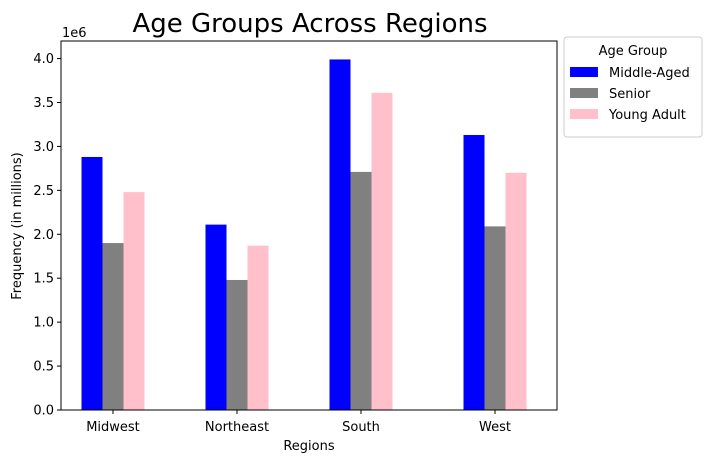 This screenshot has height=463, width=710. What do you see at coordinates (361, 427) in the screenshot?
I see `x-tick-label: South` at bounding box center [361, 427].